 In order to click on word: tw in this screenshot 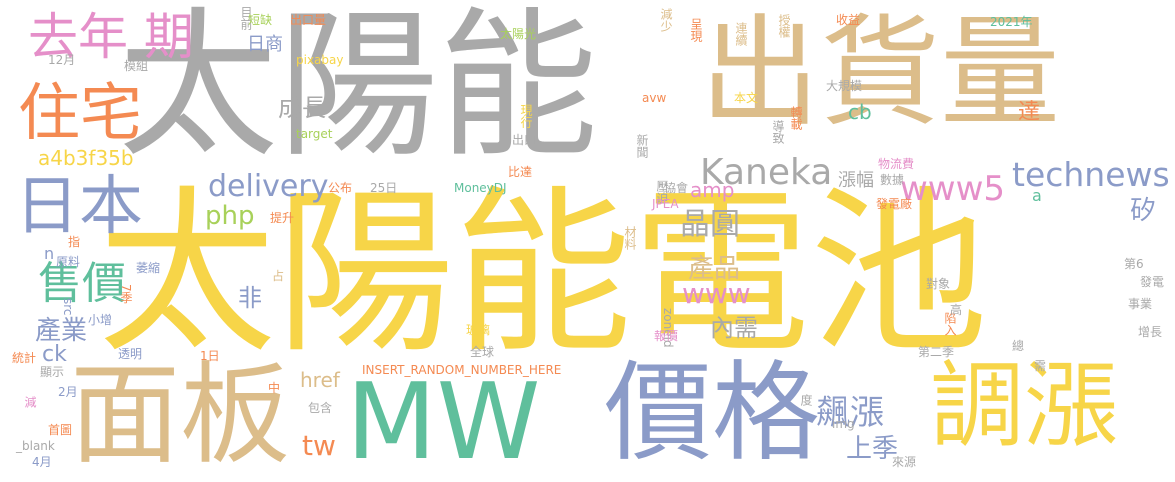, I will do `click(319, 445)`.